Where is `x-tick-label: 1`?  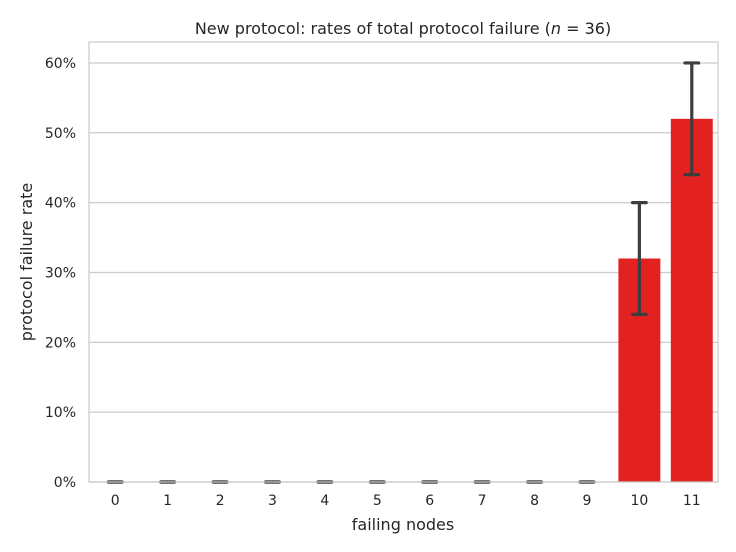
x-tick-label: 1 is located at coordinates (167, 501).